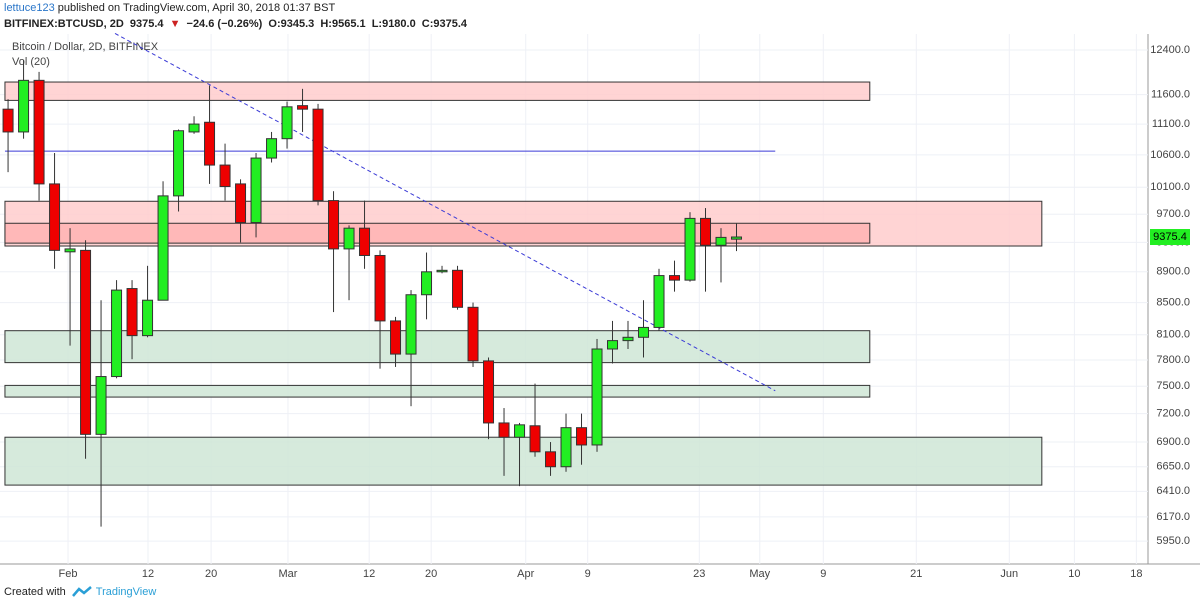  I want to click on change-arrow: ▼, so click(175, 24).